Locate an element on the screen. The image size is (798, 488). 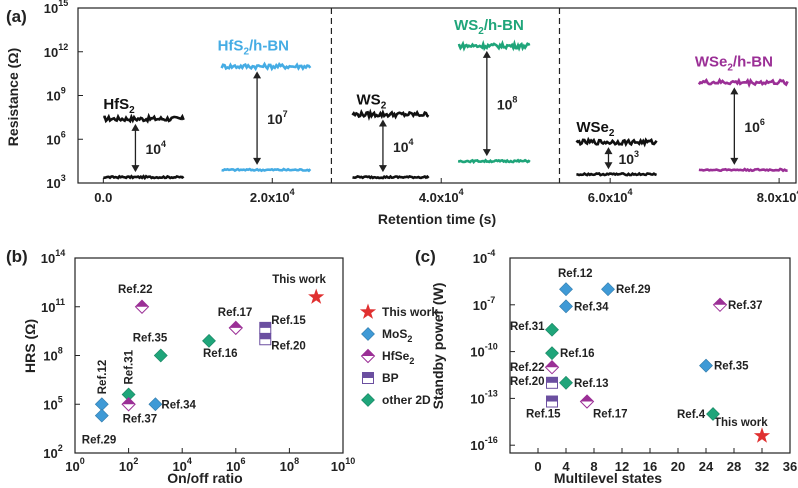
panel-a-material-label-2: WS2 is located at coordinates (372, 101).